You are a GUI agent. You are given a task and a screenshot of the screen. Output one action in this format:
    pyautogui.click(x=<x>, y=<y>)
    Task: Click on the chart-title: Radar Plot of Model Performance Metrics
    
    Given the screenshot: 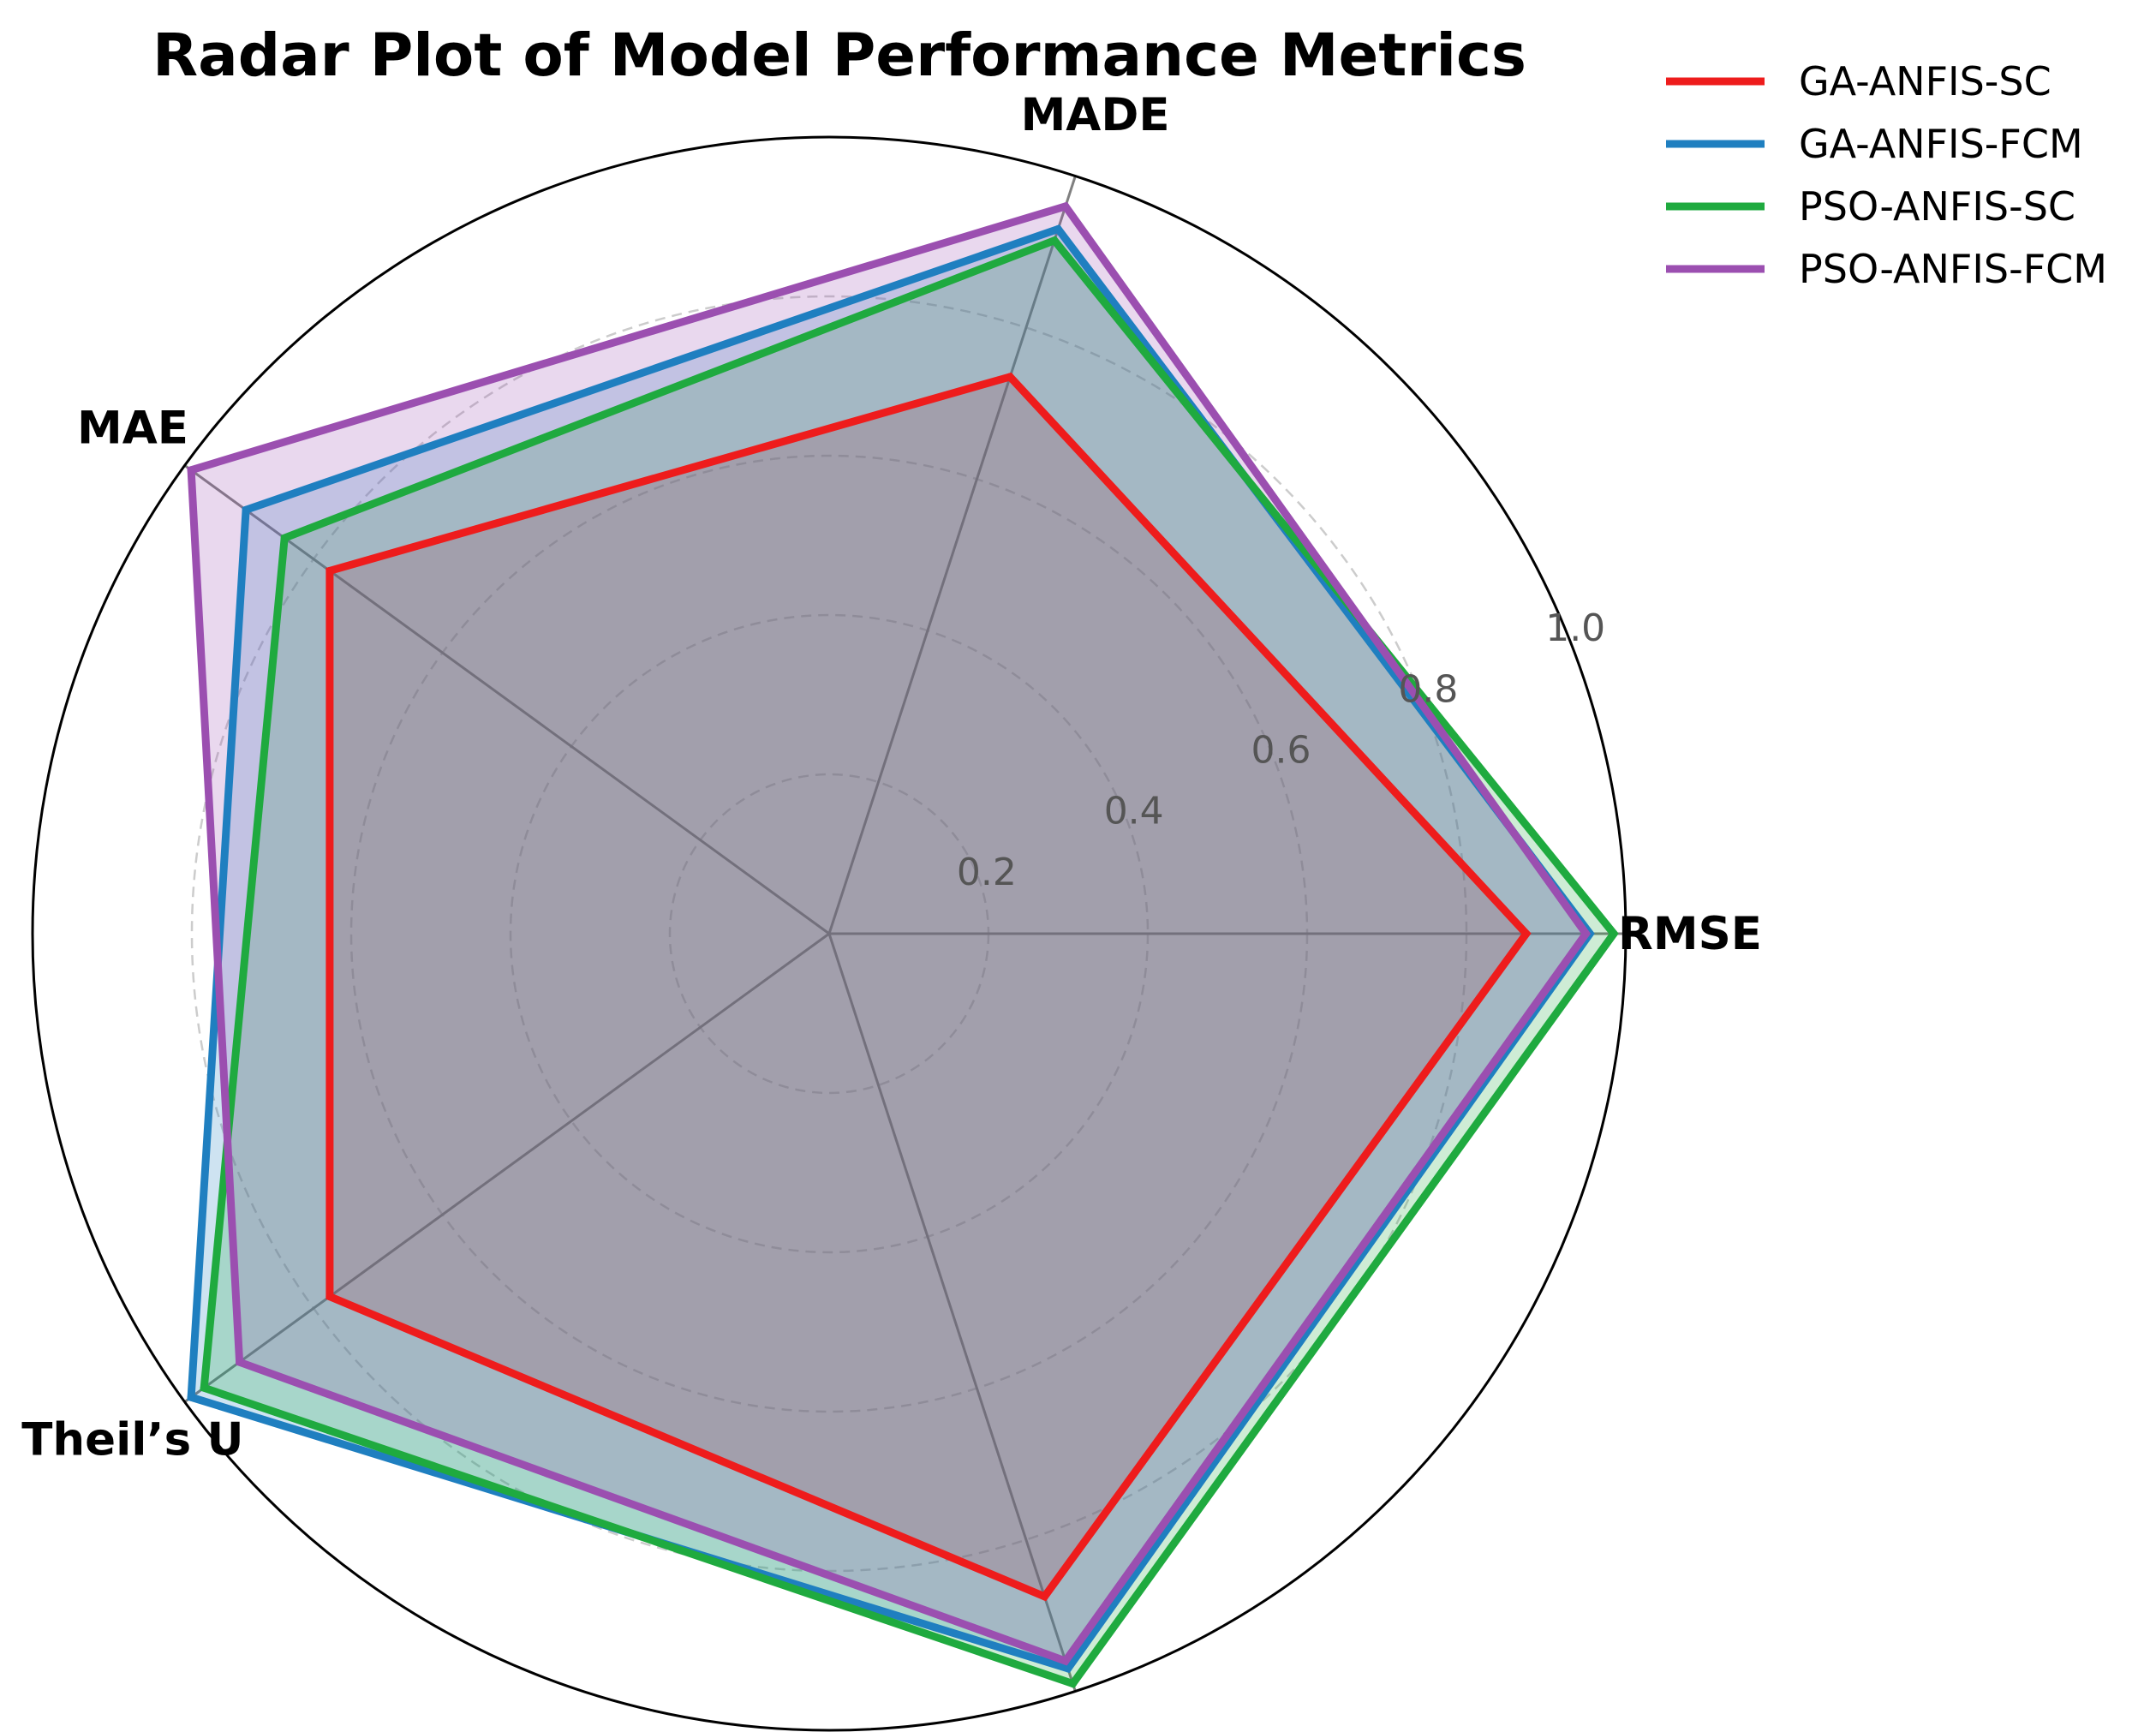 What is the action you would take?
    pyautogui.click(x=839, y=55)
    